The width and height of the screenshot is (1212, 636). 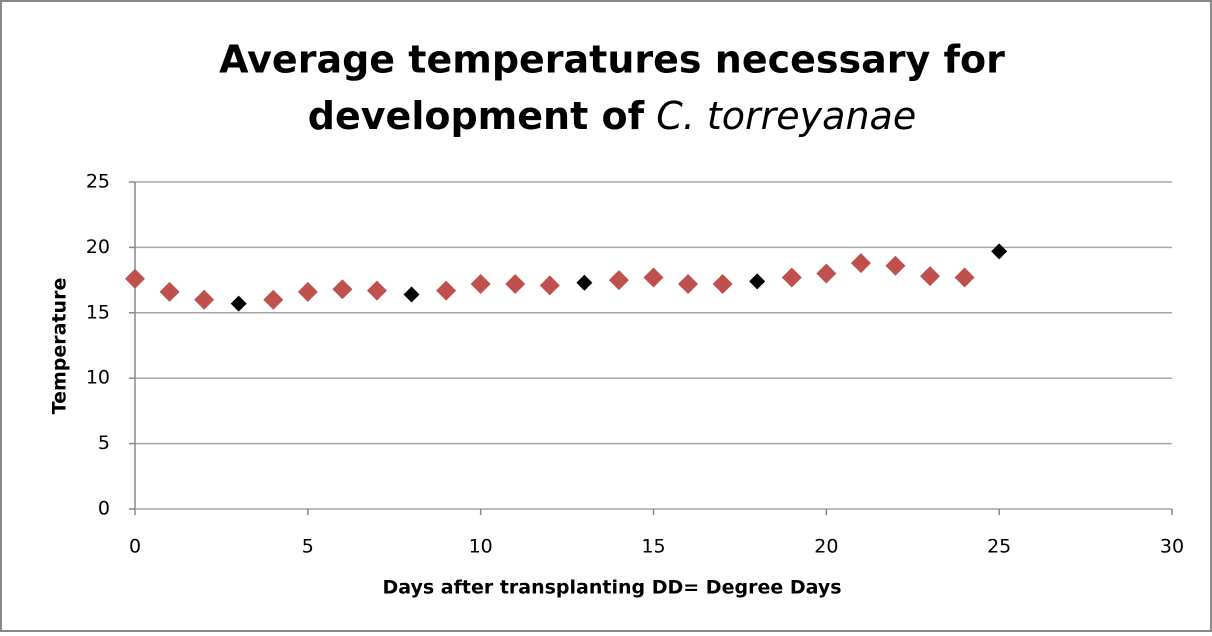 I want to click on x-tick-label: 0, so click(x=135, y=547).